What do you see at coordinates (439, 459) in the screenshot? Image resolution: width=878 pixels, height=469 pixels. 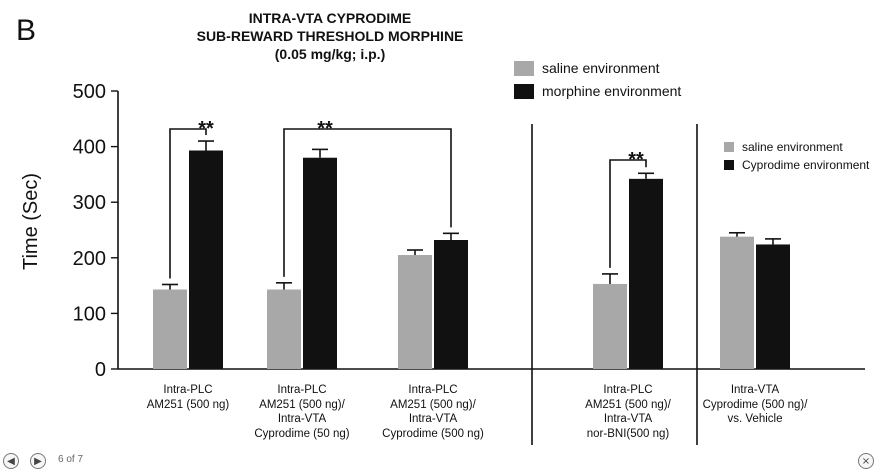 I see `image-viewer-bar: ◀ ▶ 6 of 7 ×` at bounding box center [439, 459].